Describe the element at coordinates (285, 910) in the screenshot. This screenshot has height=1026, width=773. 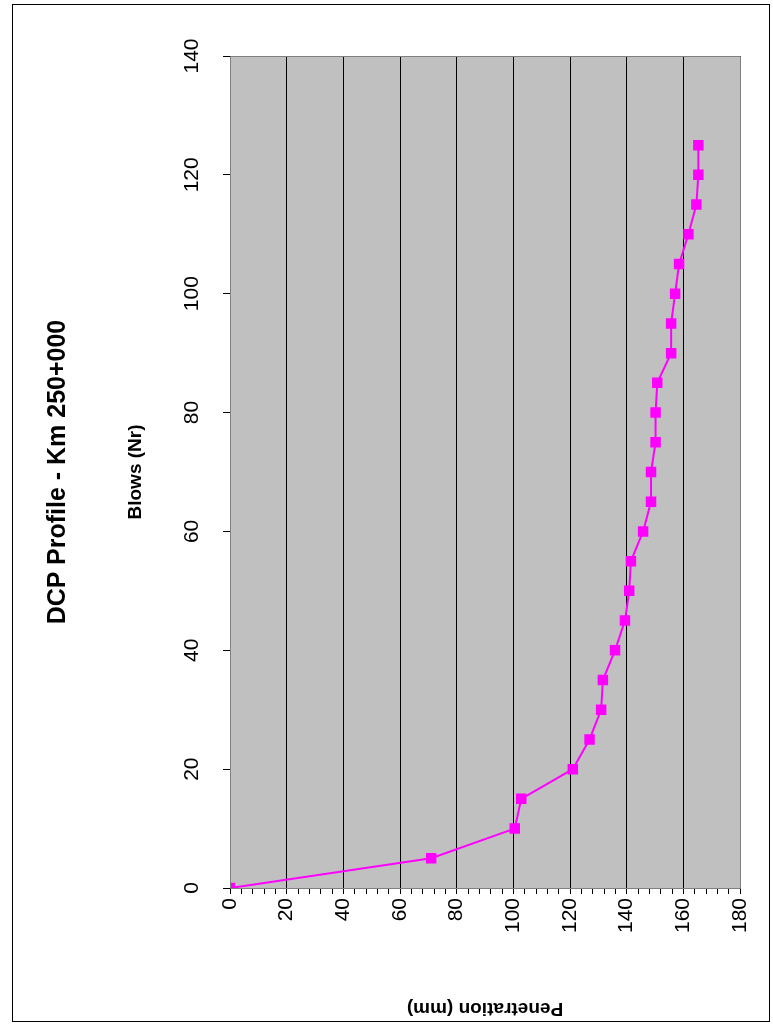
I see `x-tick-label: 20` at that location.